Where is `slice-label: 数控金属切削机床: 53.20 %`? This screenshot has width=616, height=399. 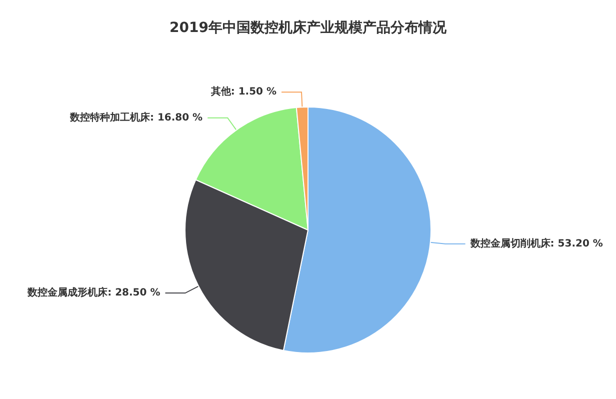
slice-label: 数控金属切削机床: 53.20 % is located at coordinates (536, 243).